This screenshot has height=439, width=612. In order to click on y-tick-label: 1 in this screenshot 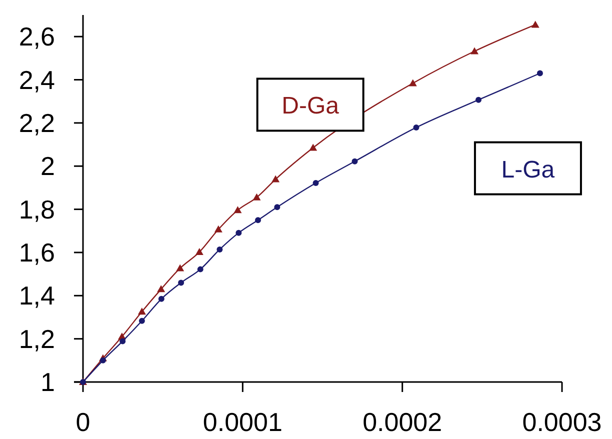, I will do `click(47, 382)`.